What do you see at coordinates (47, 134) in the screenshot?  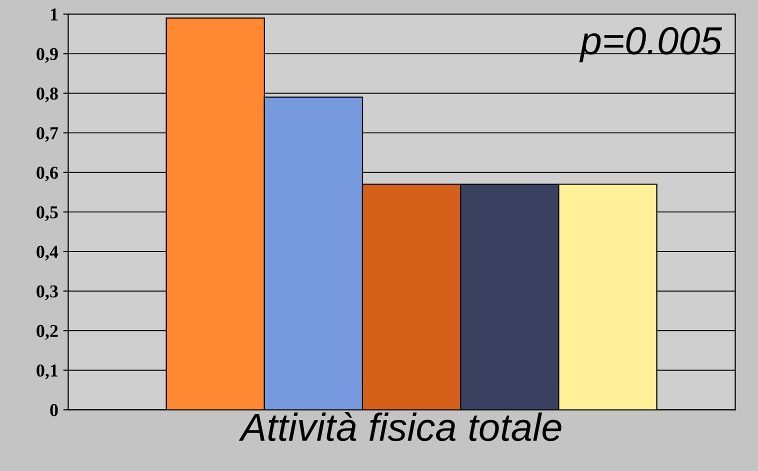 I see `y-tick-label: 0,7` at bounding box center [47, 134].